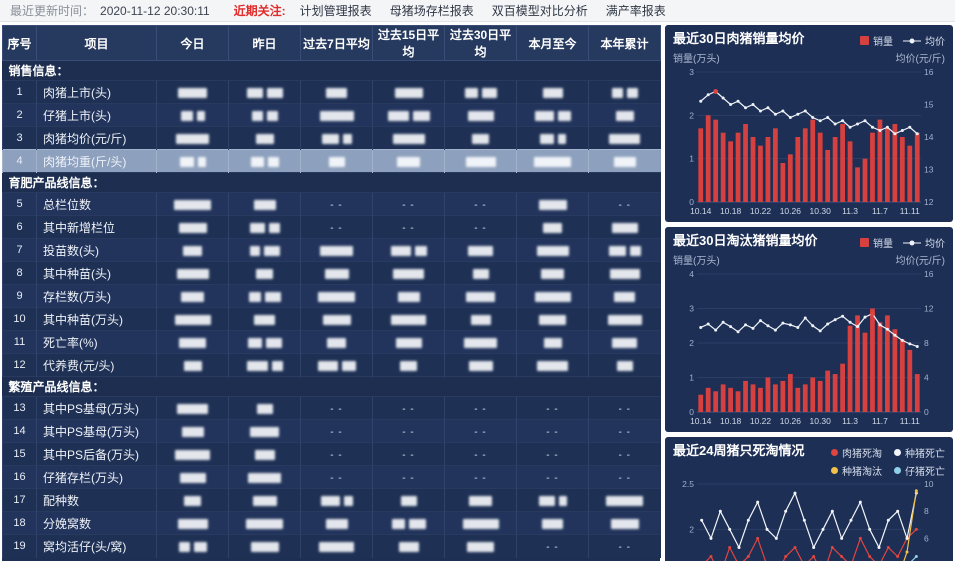 The image size is (955, 563). I want to click on cell-serial: 18, so click(19, 523).